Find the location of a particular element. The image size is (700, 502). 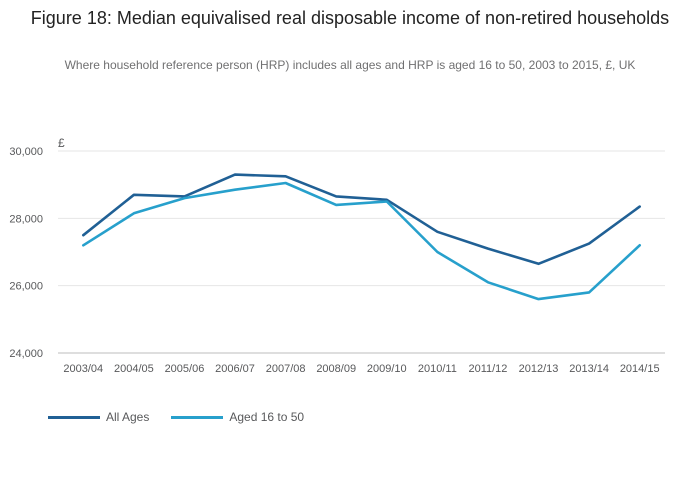

legend-label-aged-16-to-50: Aged 16 to 50 is located at coordinates (267, 417).